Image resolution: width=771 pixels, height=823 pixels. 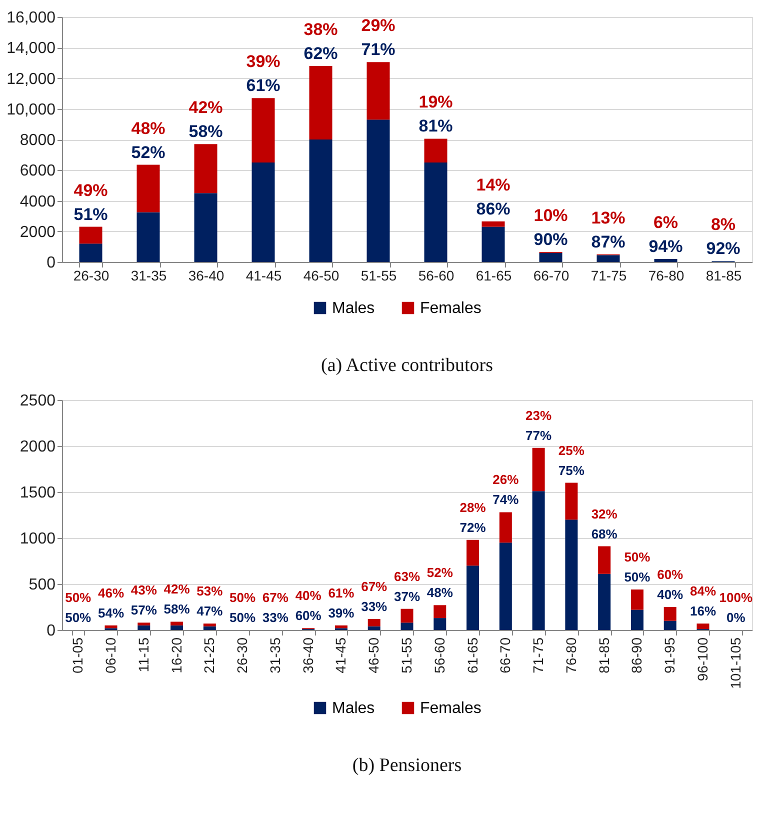 I want to click on y-tick-label: 16,000, so click(x=31, y=18).